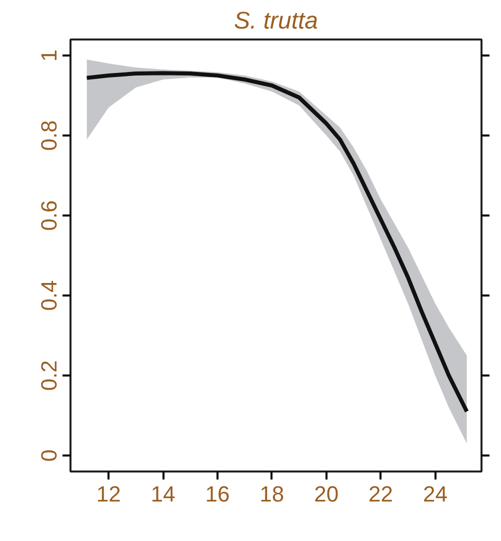  What do you see at coordinates (326, 494) in the screenshot?
I see `x-tick-label: 20` at bounding box center [326, 494].